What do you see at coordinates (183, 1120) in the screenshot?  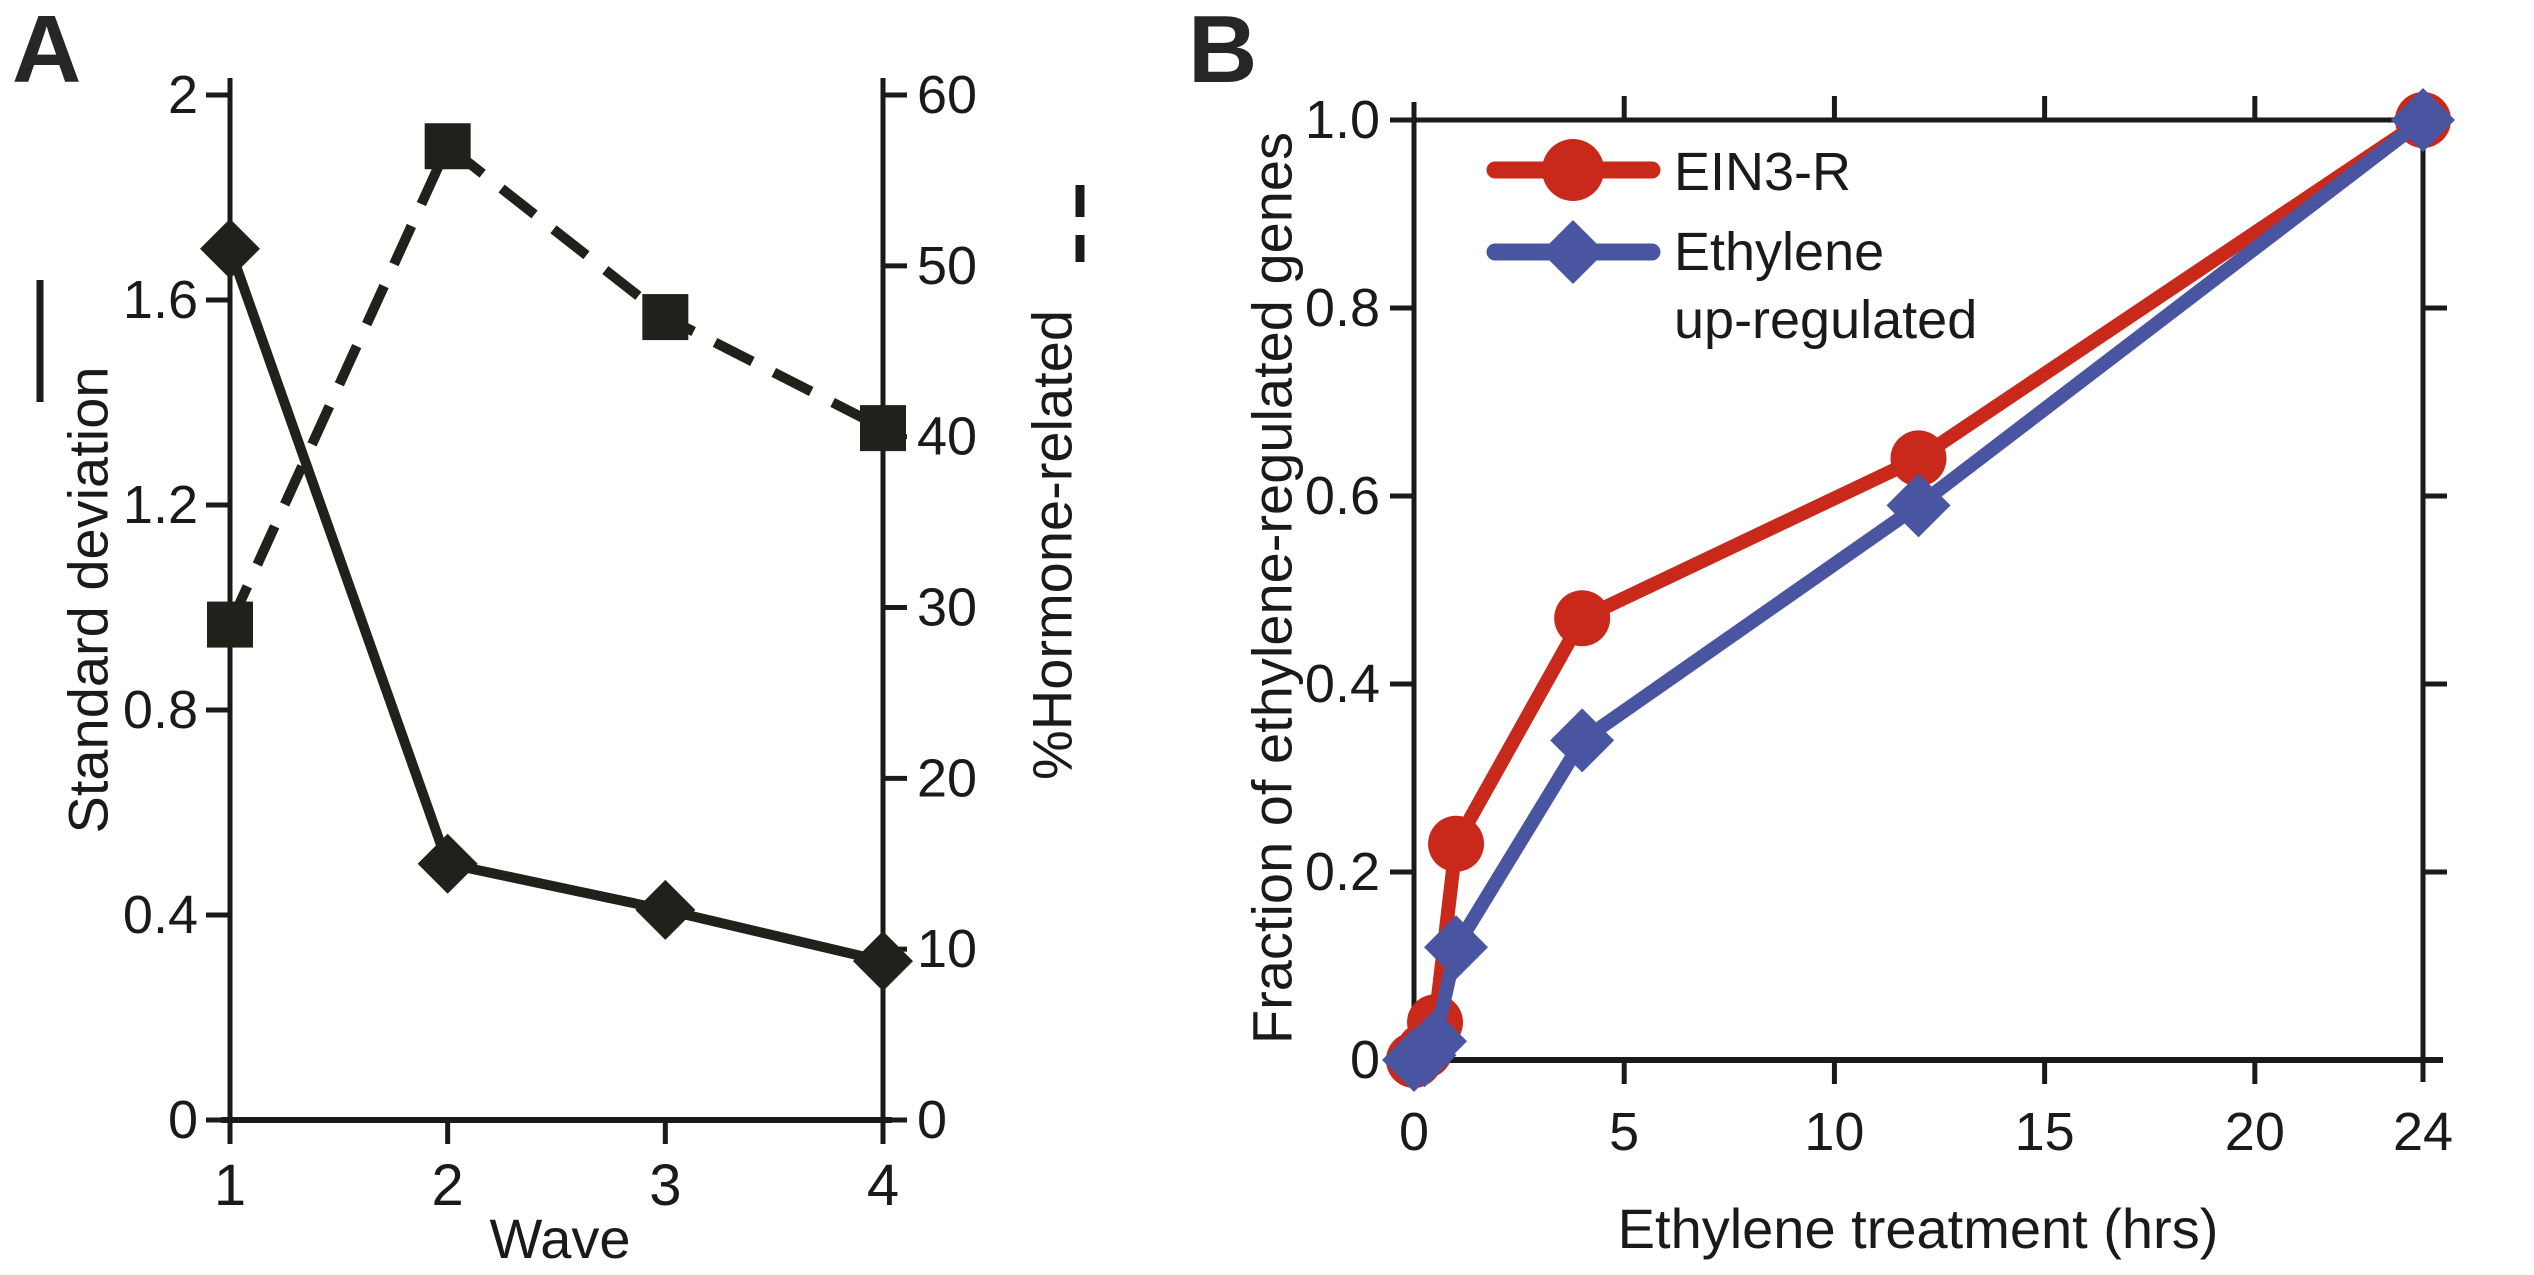 I see `a-left-tick-label: 0` at bounding box center [183, 1120].